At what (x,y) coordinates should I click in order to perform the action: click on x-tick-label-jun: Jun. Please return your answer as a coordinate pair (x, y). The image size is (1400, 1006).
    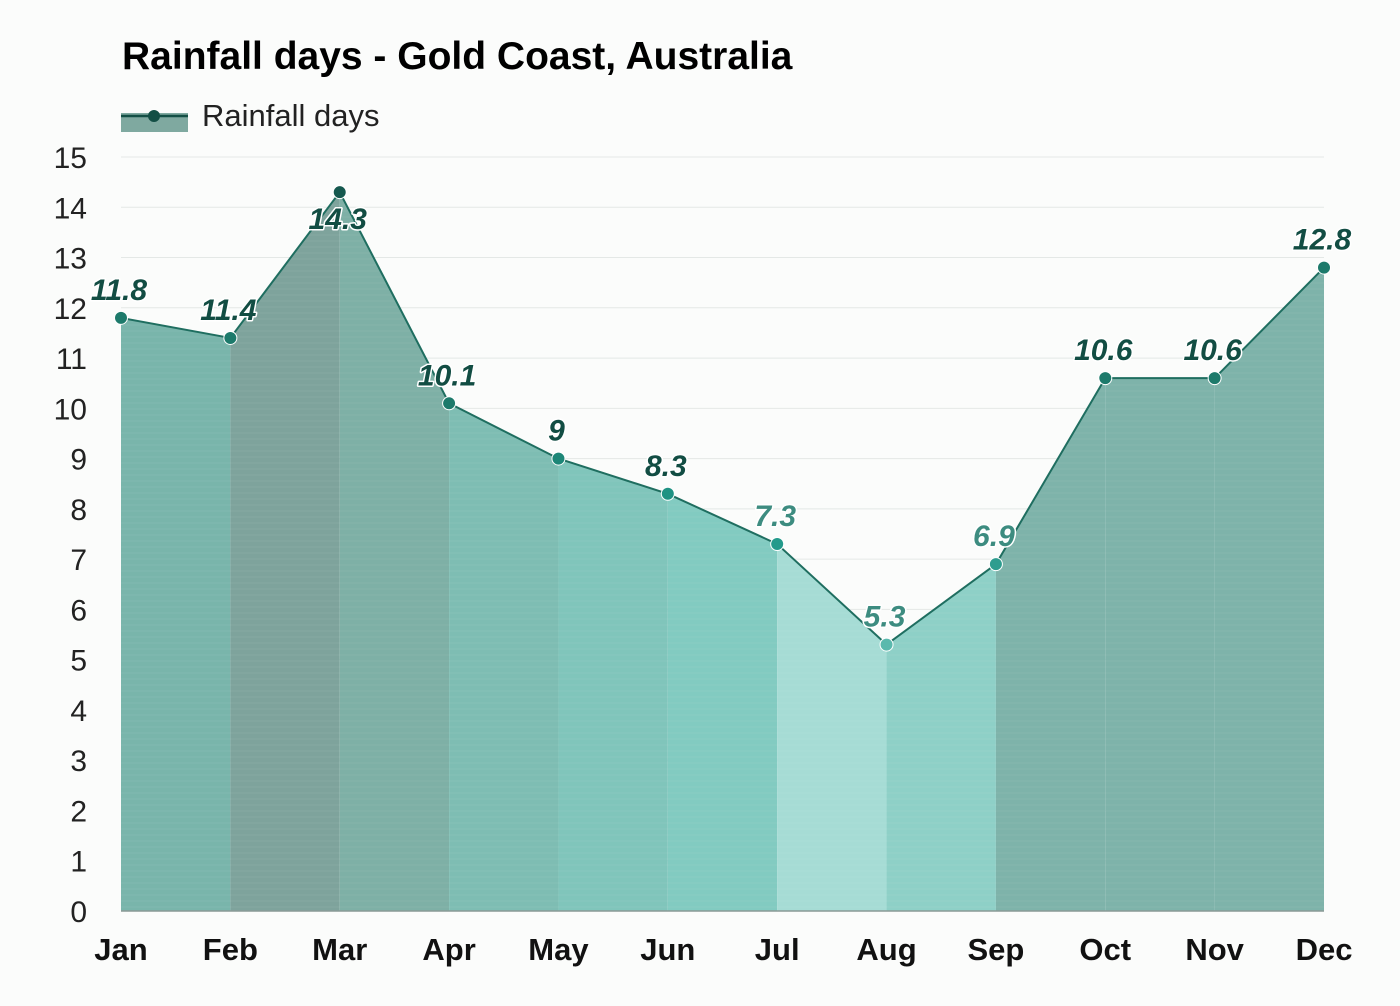
    Looking at the image, I should click on (667, 949).